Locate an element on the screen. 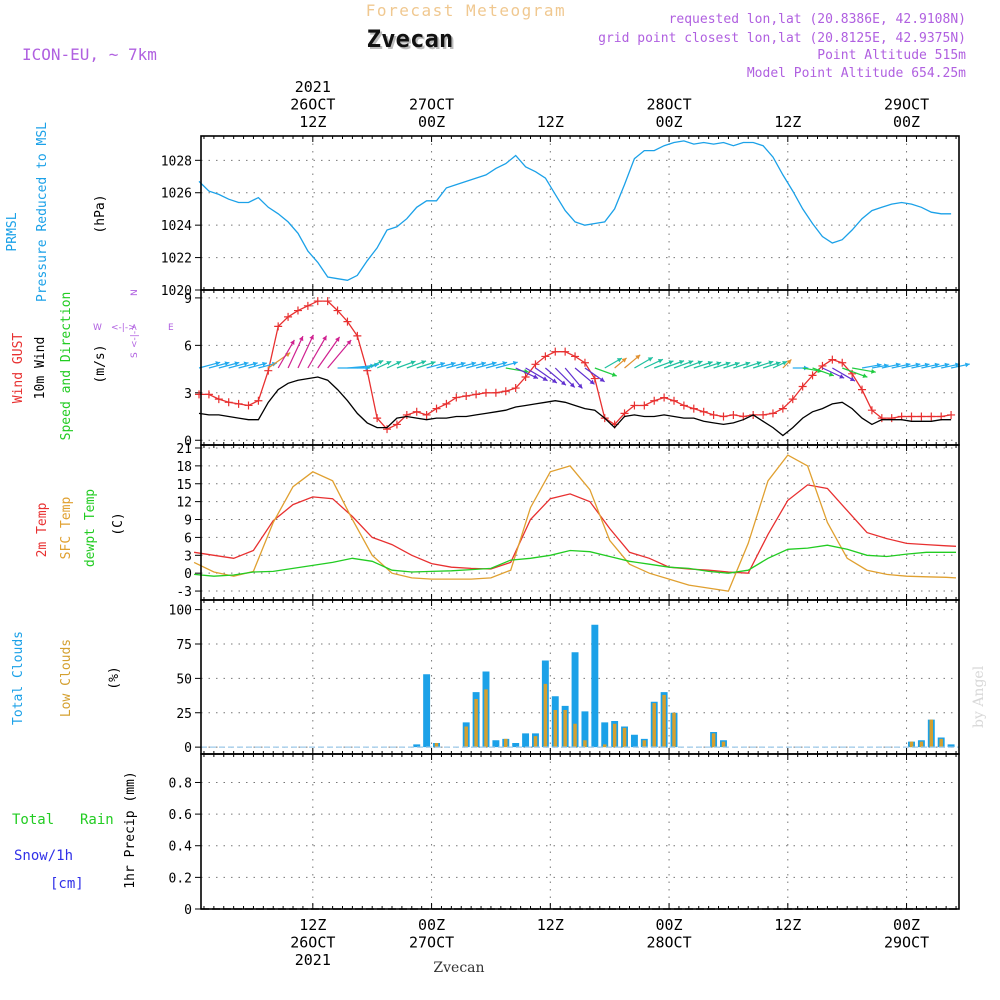 This screenshot has height=1000, width=1000. precipitation-ytick-label: 0.8 is located at coordinates (180, 783).